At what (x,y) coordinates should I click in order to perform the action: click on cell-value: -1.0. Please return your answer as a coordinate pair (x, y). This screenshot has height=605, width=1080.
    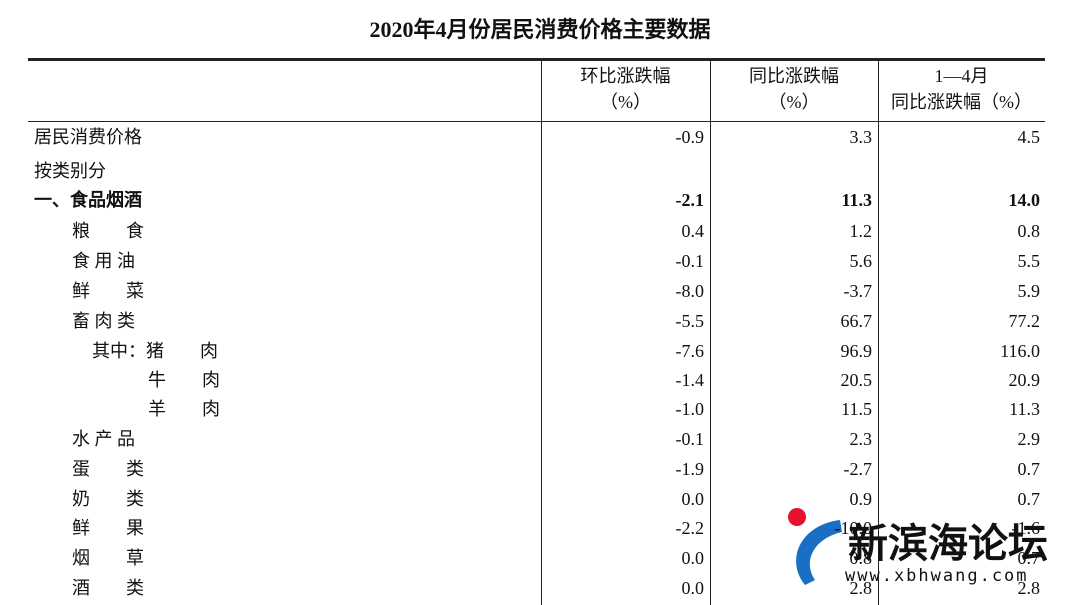
    Looking at the image, I should click on (690, 409).